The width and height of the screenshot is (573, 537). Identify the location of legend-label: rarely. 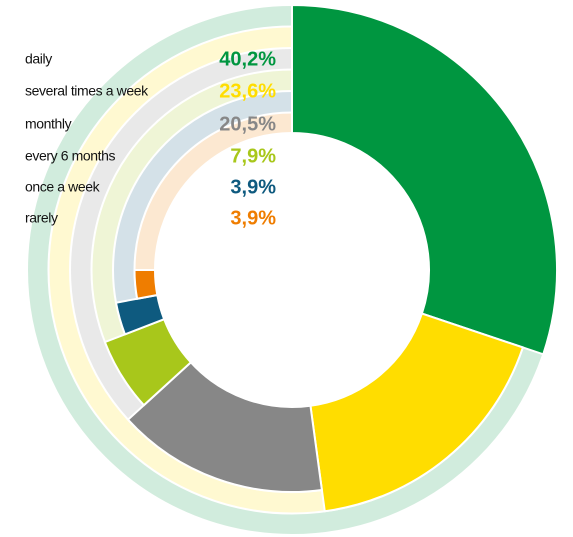
(41, 218).